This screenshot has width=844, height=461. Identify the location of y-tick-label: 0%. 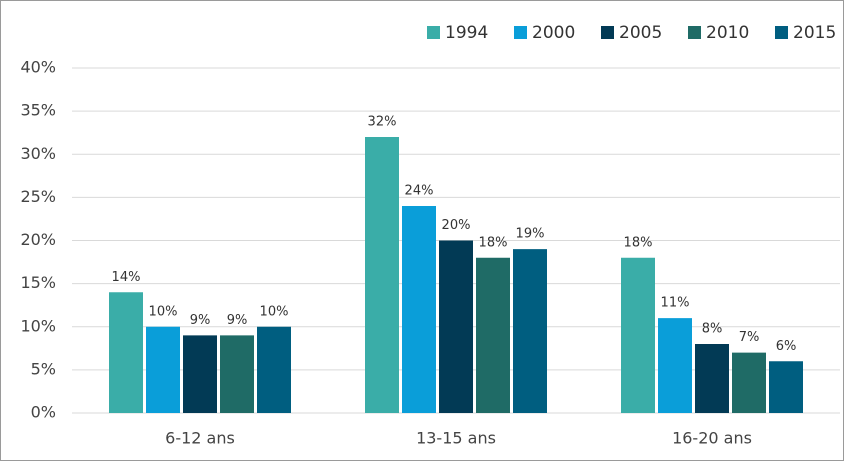
(43, 412).